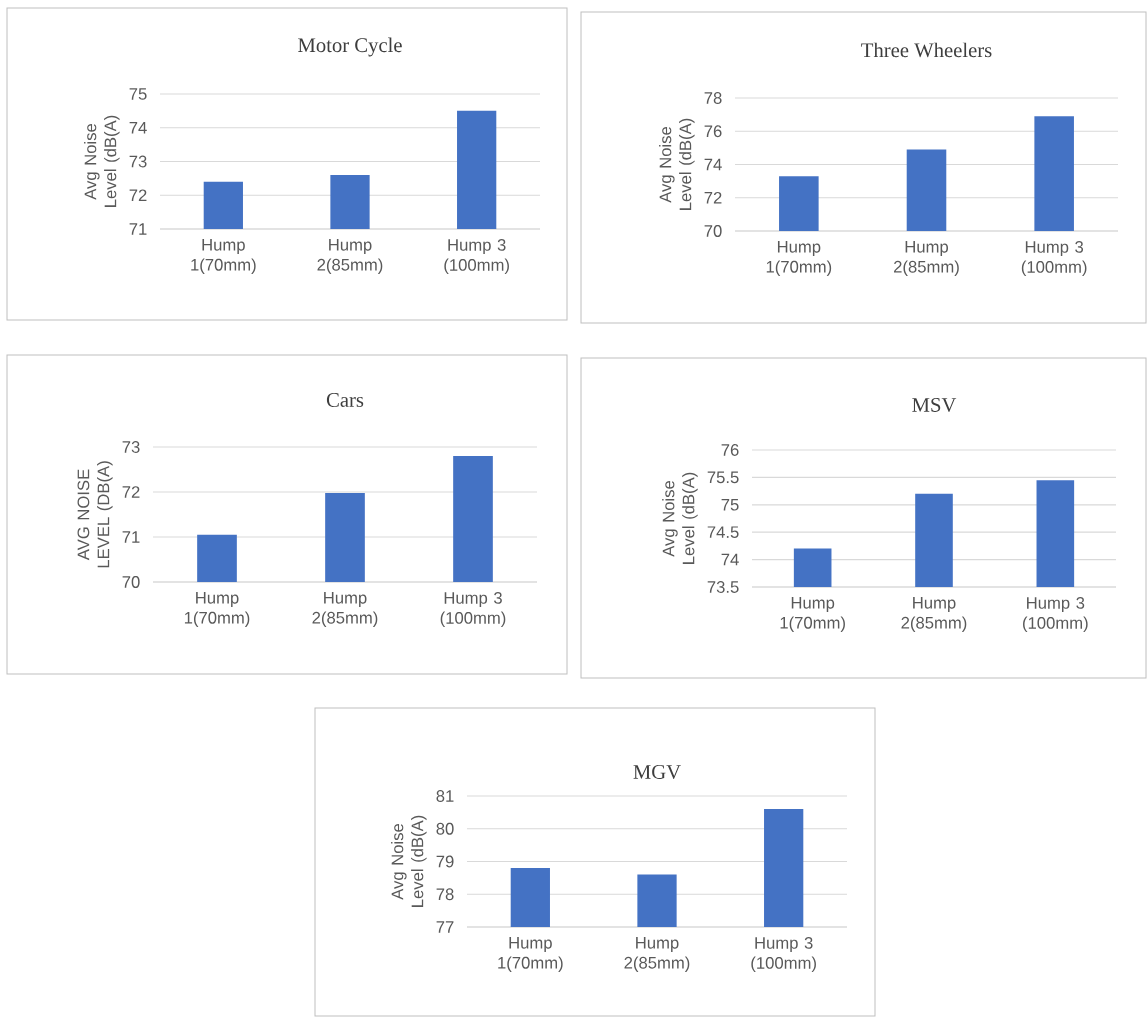 The image size is (1147, 1017). I want to click on chart-title: Motor Cycle, so click(350, 47).